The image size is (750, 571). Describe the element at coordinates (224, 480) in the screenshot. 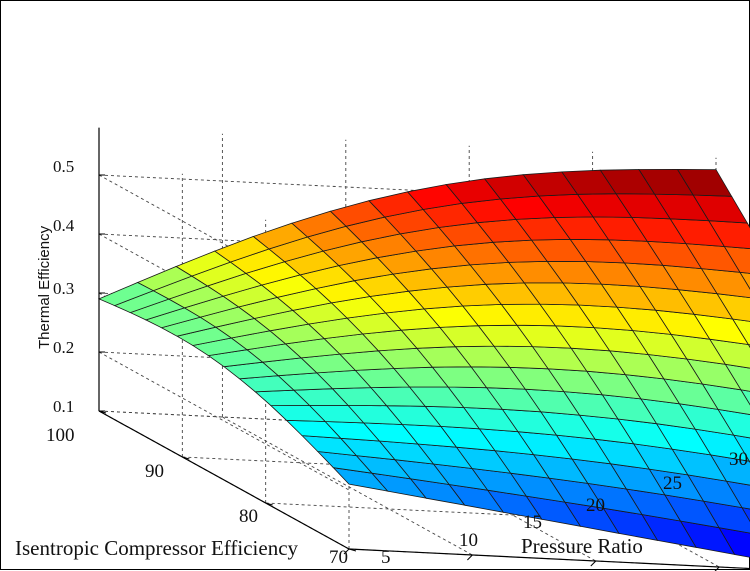

I see `y-axis-line` at that location.